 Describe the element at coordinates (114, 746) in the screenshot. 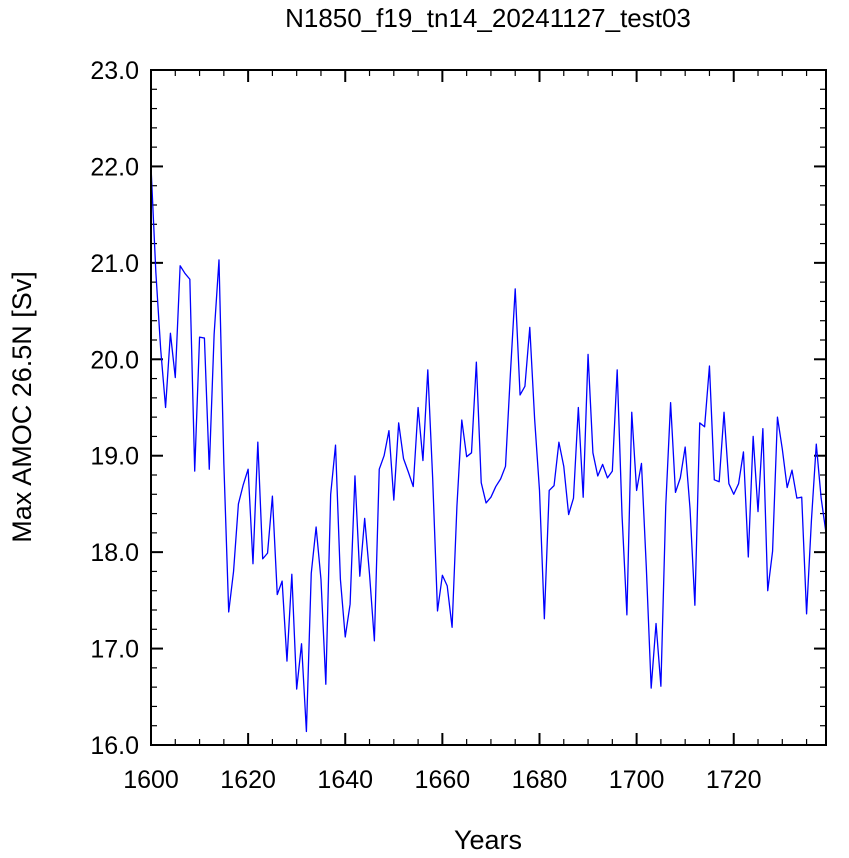

I see `y-tick-label: 16.0` at that location.